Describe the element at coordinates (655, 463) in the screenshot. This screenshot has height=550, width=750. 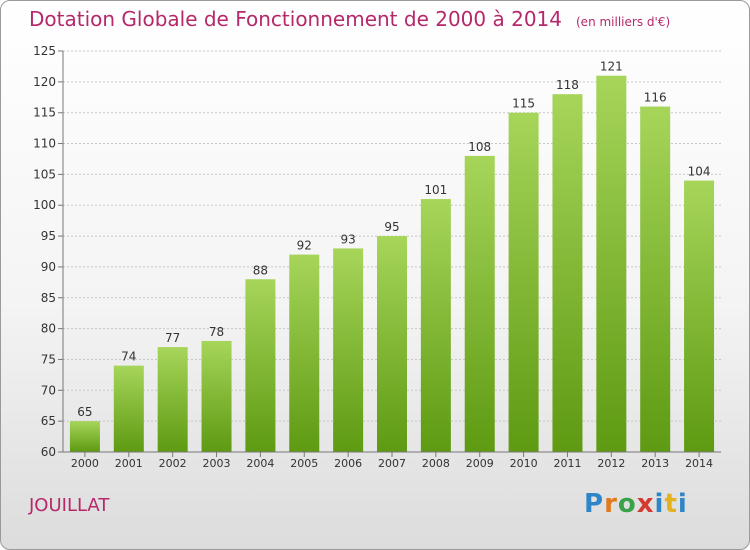
I see `x-tick-label: 2013` at that location.